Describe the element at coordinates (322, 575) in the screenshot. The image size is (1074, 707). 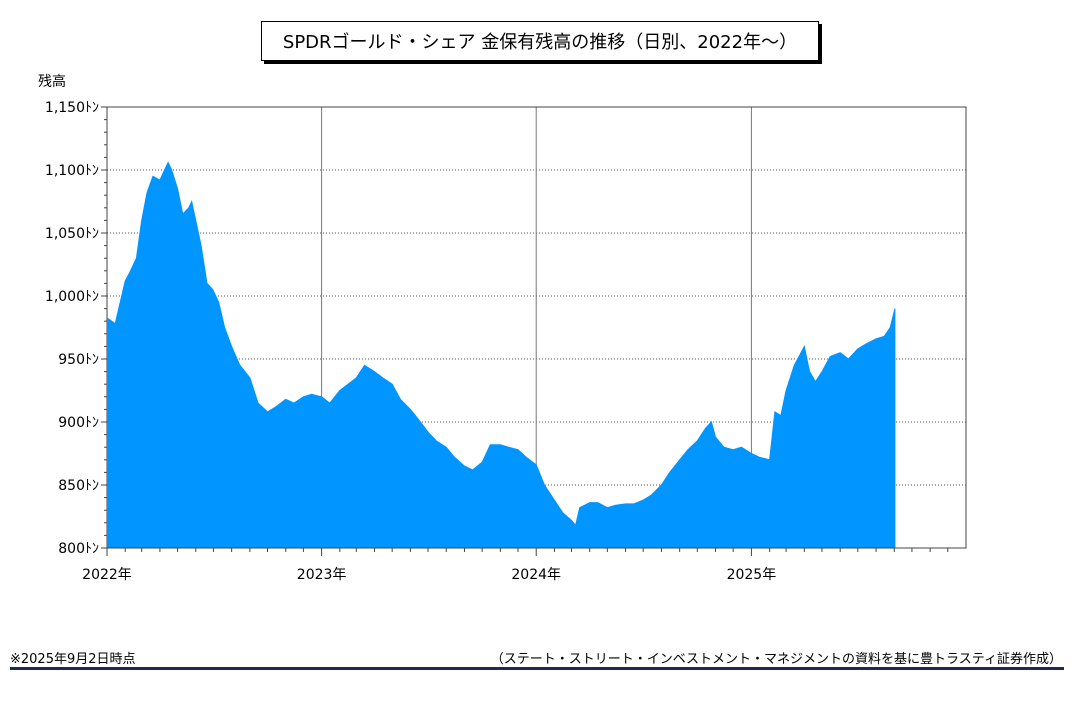
I see `x-tick-label: 2023年` at that location.